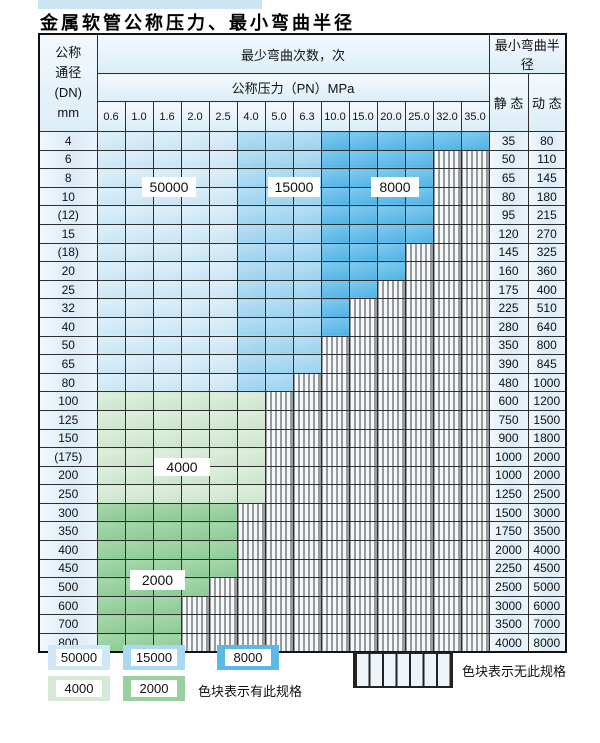  Describe the element at coordinates (302, 364) in the screenshot. I see `table-row: 65 390 845` at that location.